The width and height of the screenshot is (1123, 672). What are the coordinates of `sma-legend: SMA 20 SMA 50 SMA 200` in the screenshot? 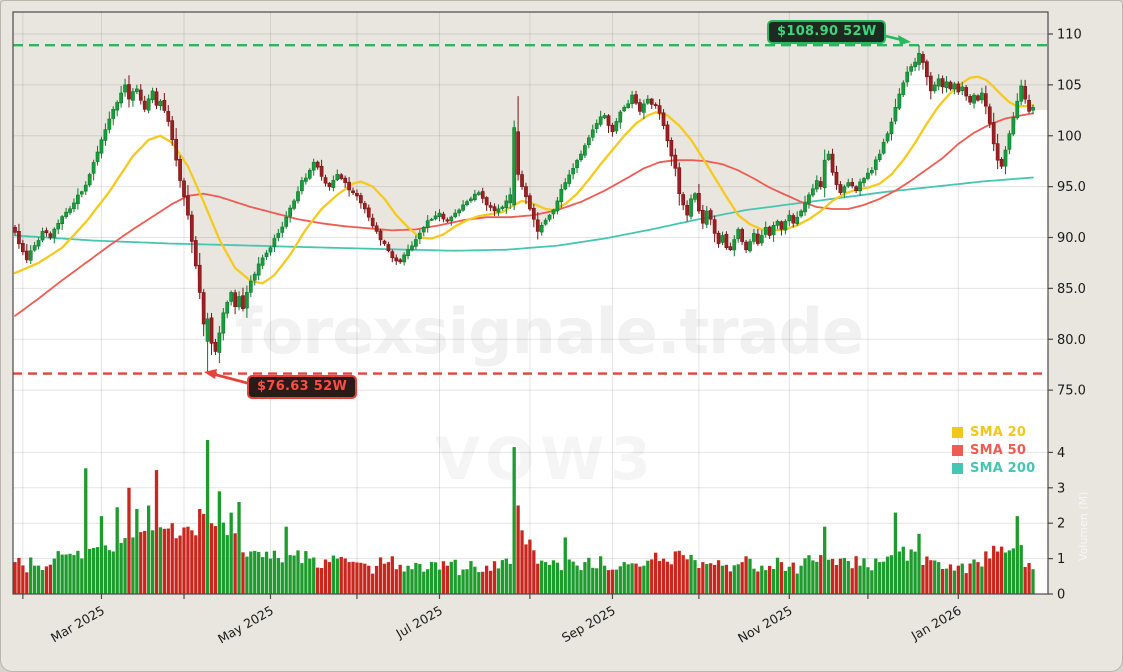 It's located at (994, 450).